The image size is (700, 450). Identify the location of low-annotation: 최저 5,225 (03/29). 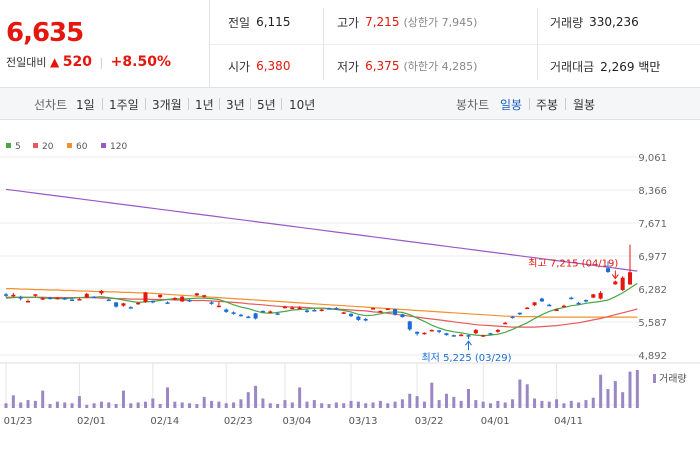
(466, 358).